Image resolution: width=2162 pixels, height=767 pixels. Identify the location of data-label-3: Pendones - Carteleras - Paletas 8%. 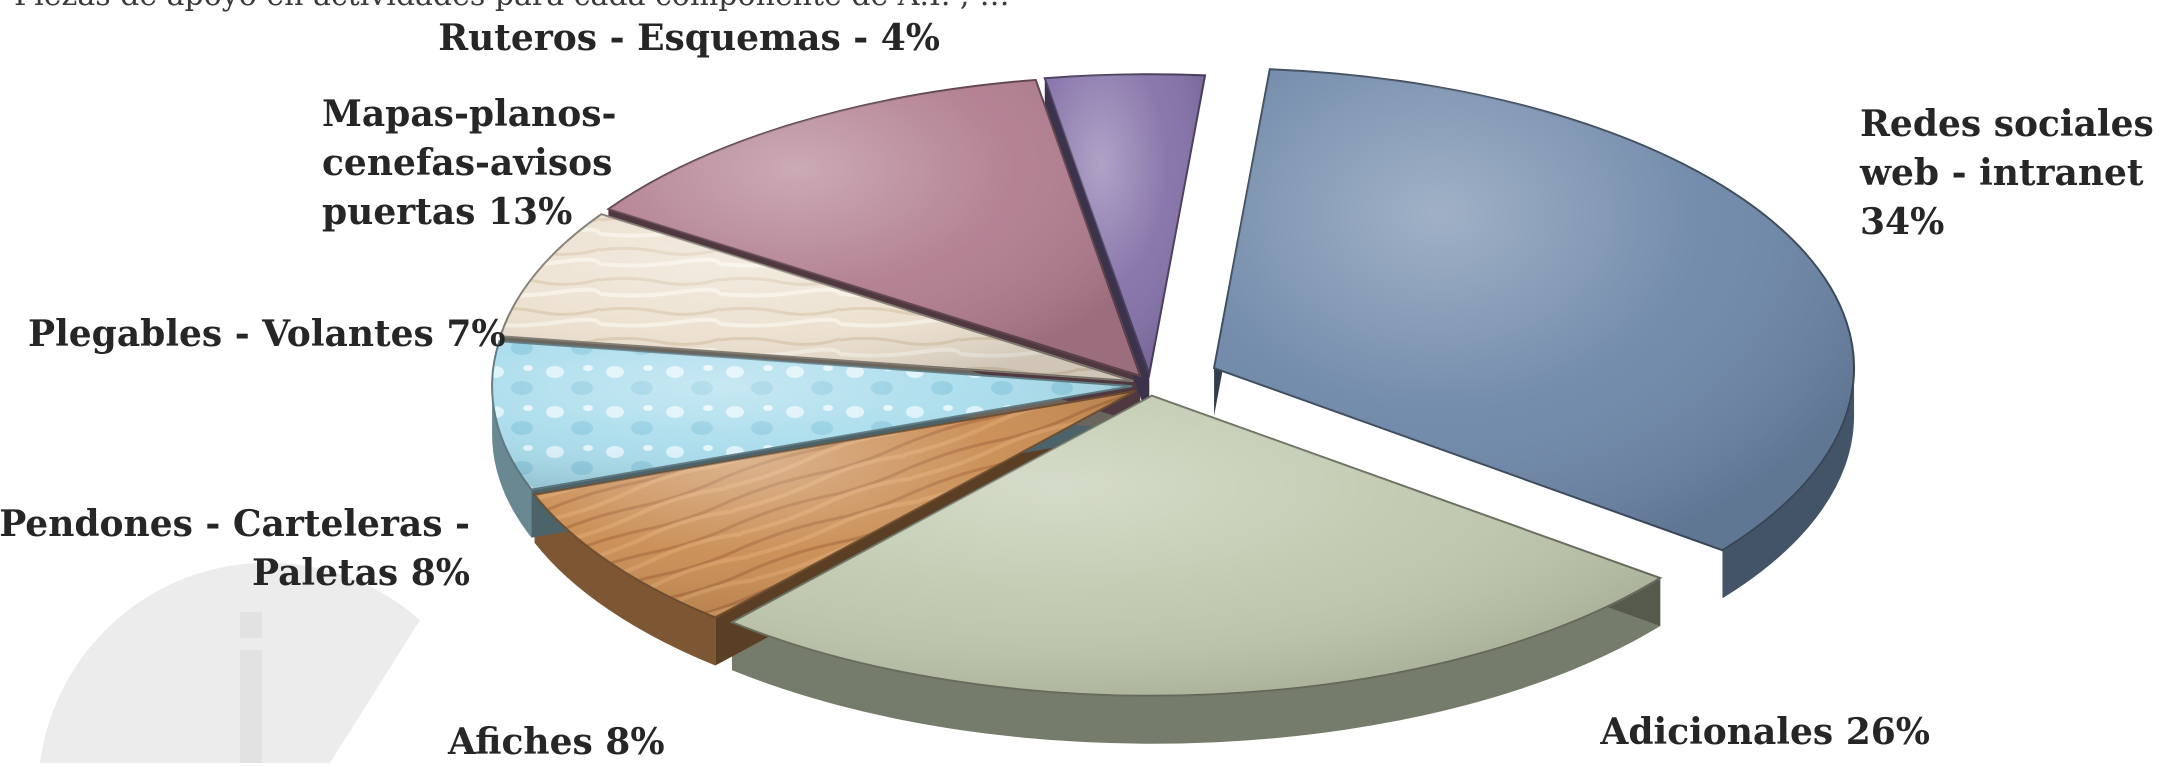
(235, 549).